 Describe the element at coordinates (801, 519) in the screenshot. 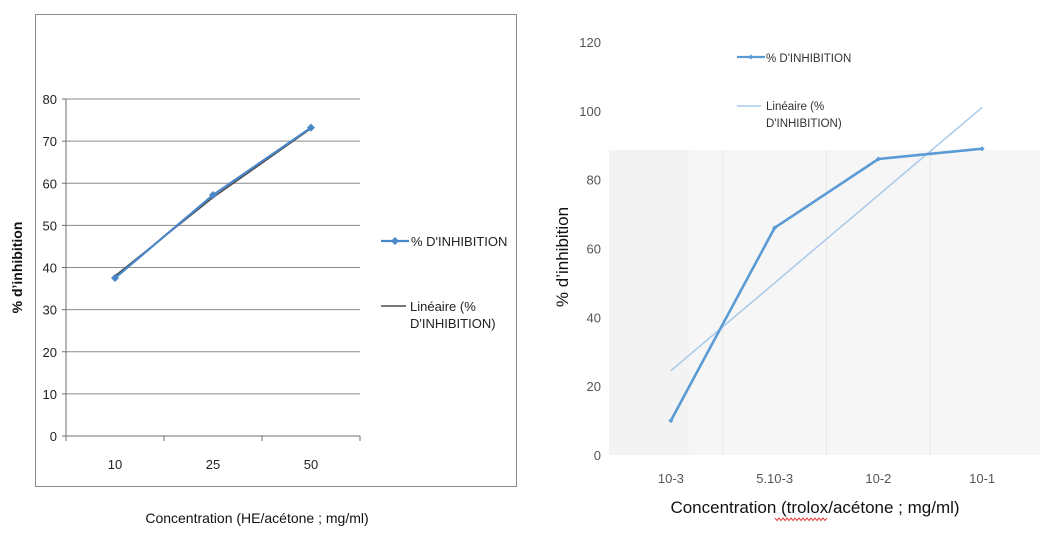

I see `spellcheck-underline` at that location.